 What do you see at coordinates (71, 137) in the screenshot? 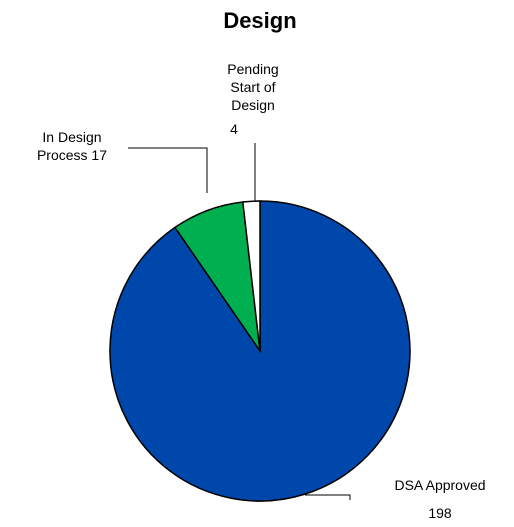
I see `label-design-line1: In Design` at bounding box center [71, 137].